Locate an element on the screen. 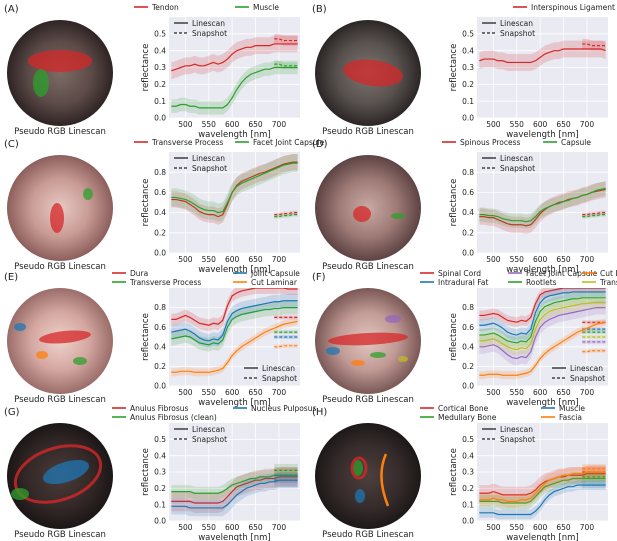 The width and height of the screenshot is (617, 541). legend-label: Facet Joint Capsule is located at coordinates (562, 273).